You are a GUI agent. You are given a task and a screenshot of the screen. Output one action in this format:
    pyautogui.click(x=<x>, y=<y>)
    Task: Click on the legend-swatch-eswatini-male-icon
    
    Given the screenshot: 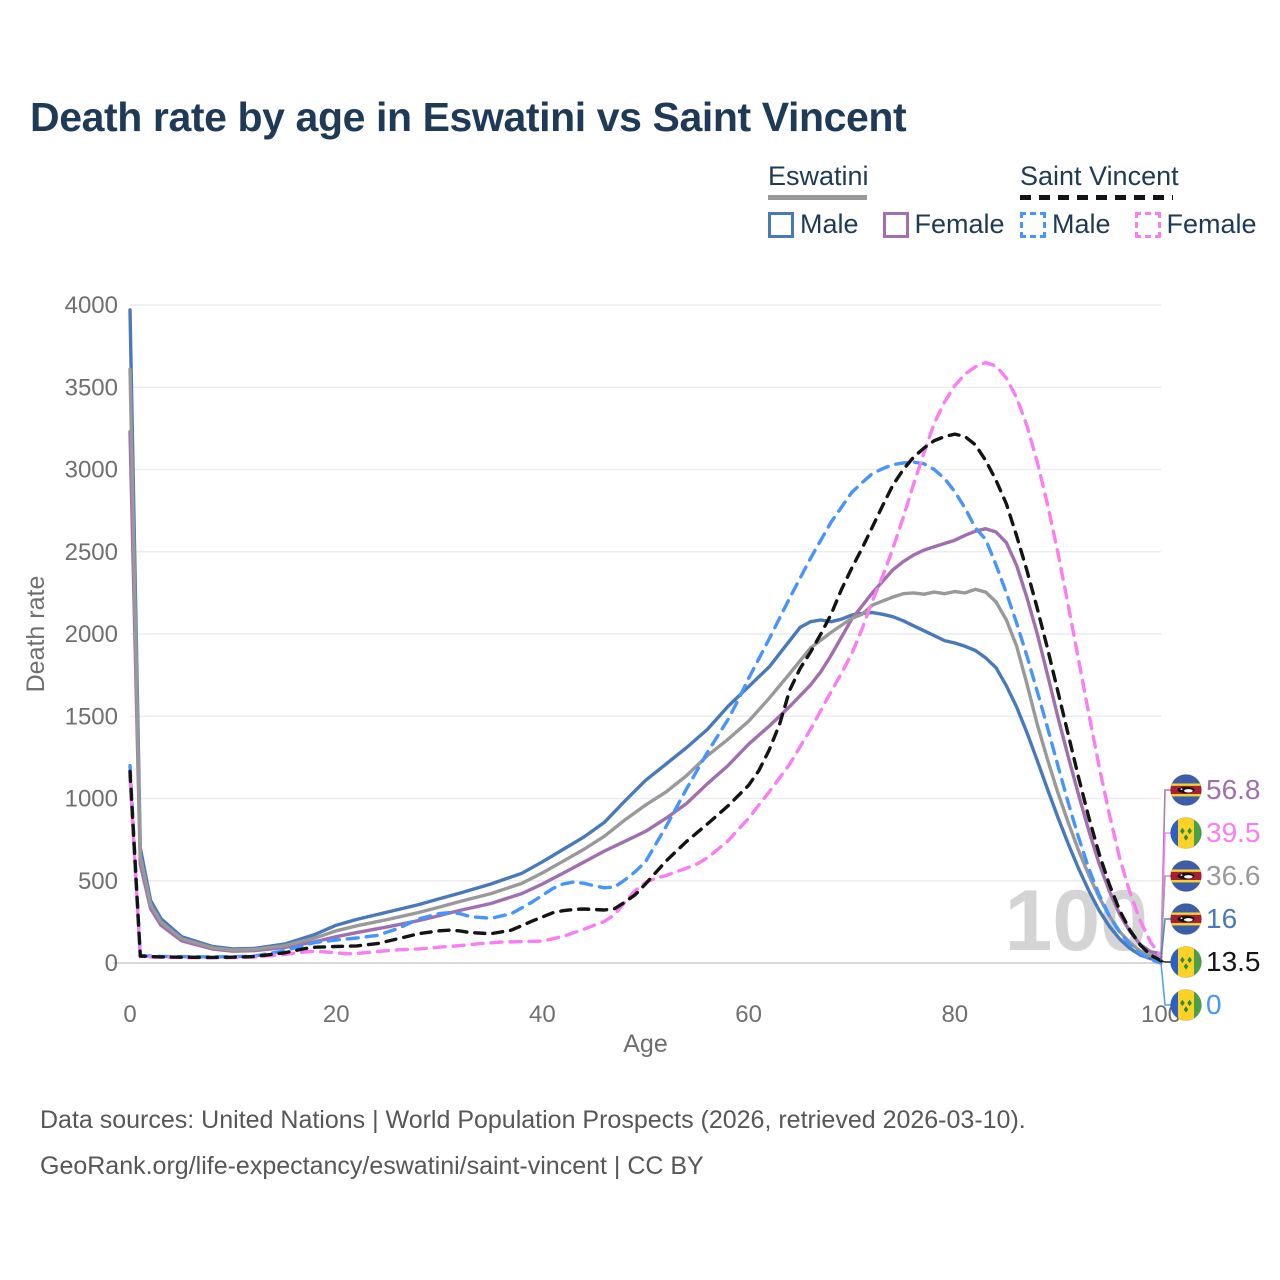 What is the action you would take?
    pyautogui.click(x=781, y=224)
    